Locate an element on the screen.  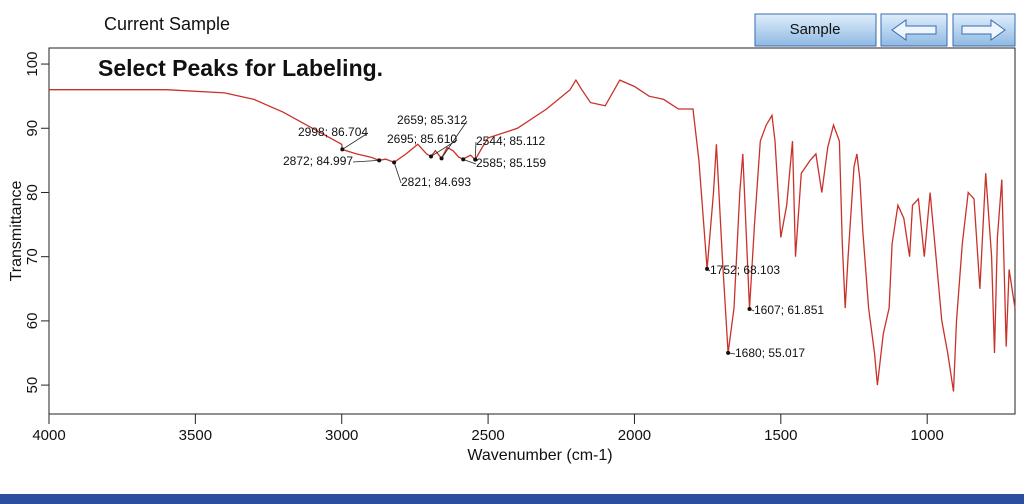
y-tick-label: 60 is located at coordinates (32, 321).